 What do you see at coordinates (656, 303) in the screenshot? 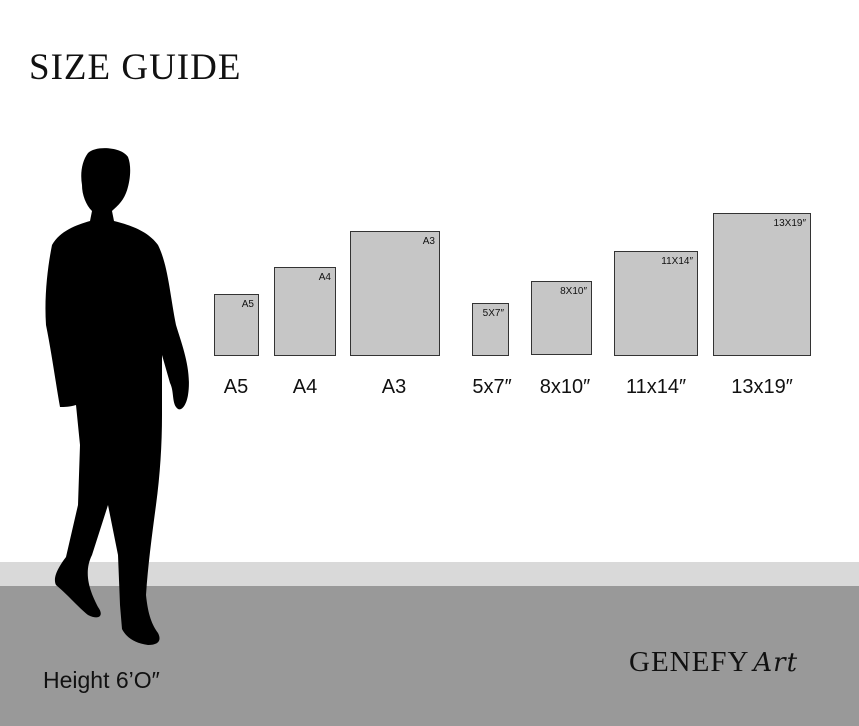
I see `frame-11x14: 11X14″` at bounding box center [656, 303].